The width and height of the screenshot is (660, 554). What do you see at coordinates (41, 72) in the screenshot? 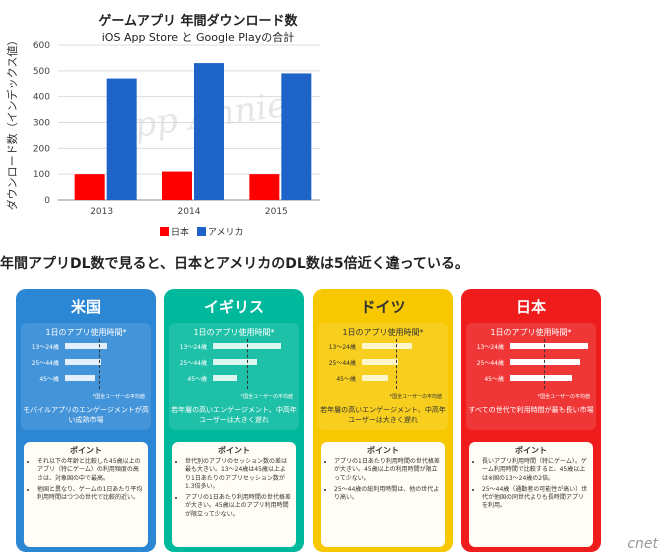
I see `y-tick-label: 500` at bounding box center [41, 72].